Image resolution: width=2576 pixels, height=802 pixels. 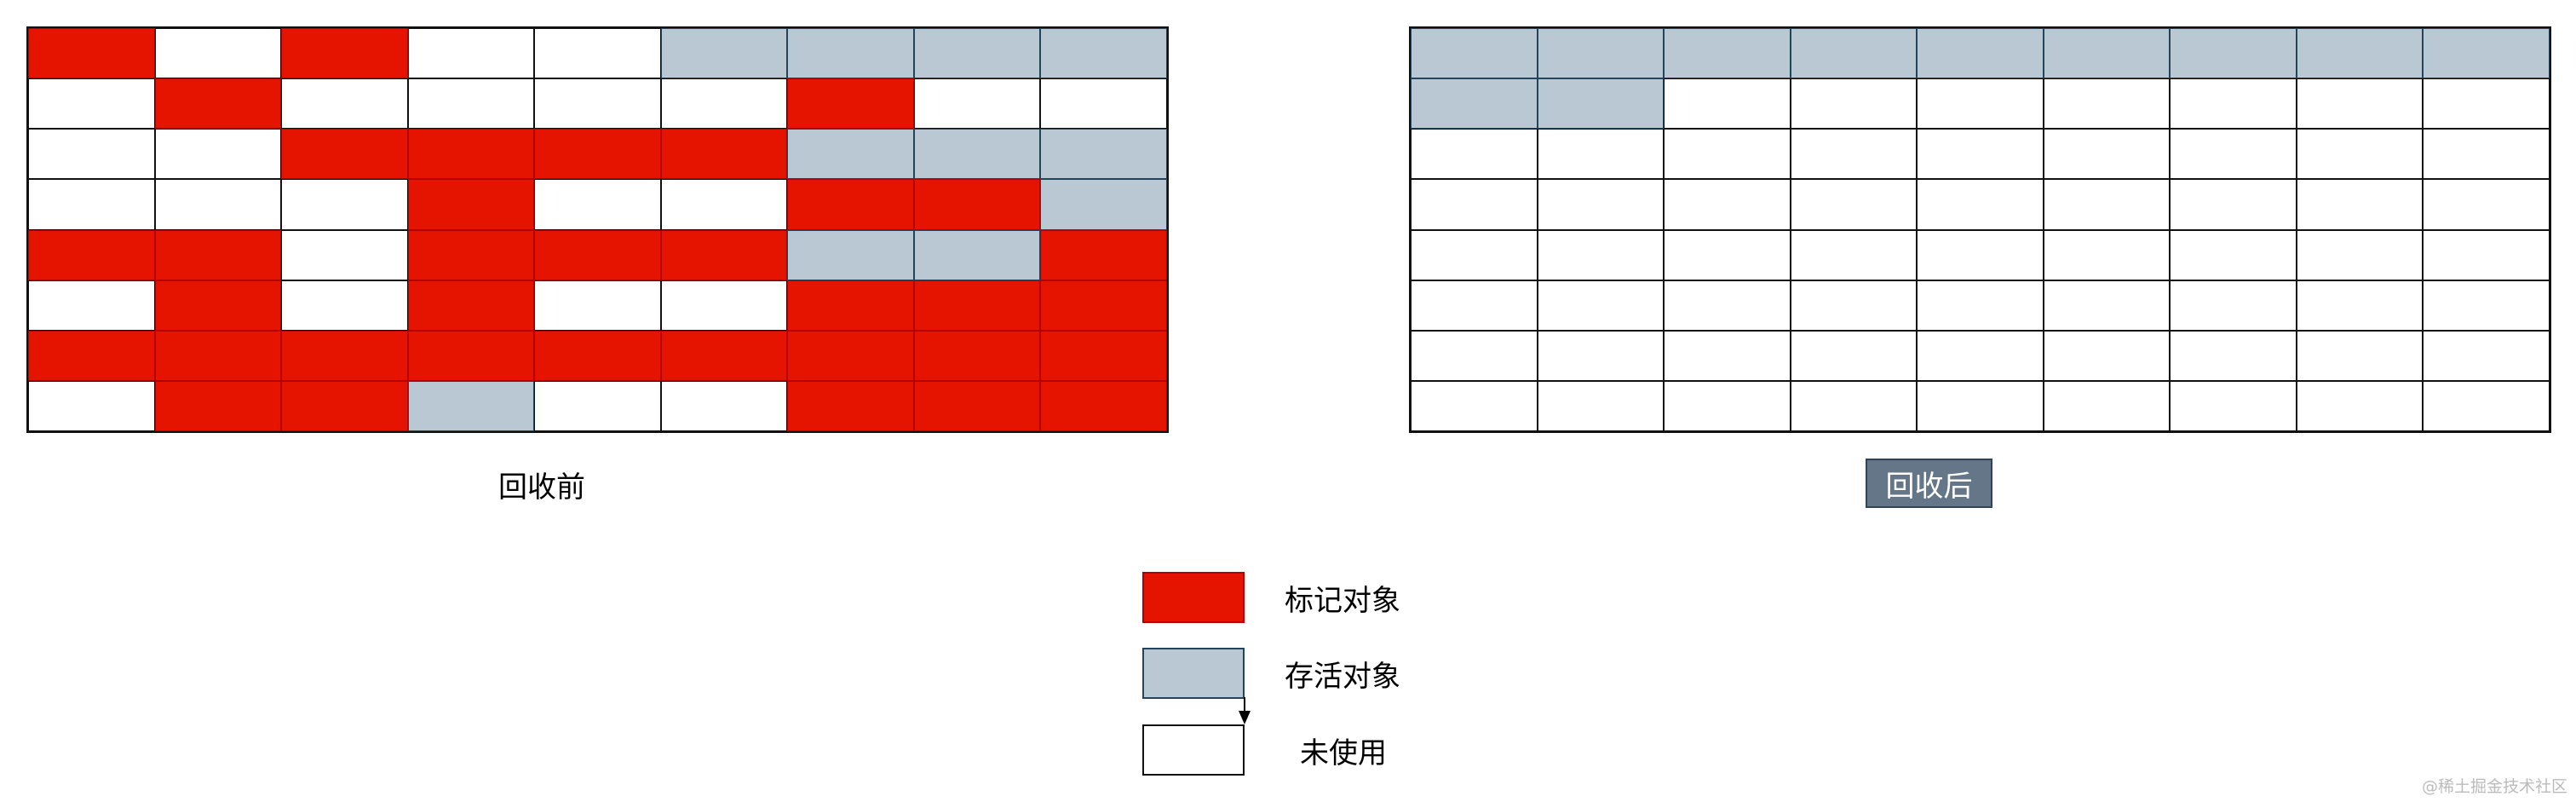 What do you see at coordinates (542, 488) in the screenshot?
I see `label-before-gc: 回收前` at bounding box center [542, 488].